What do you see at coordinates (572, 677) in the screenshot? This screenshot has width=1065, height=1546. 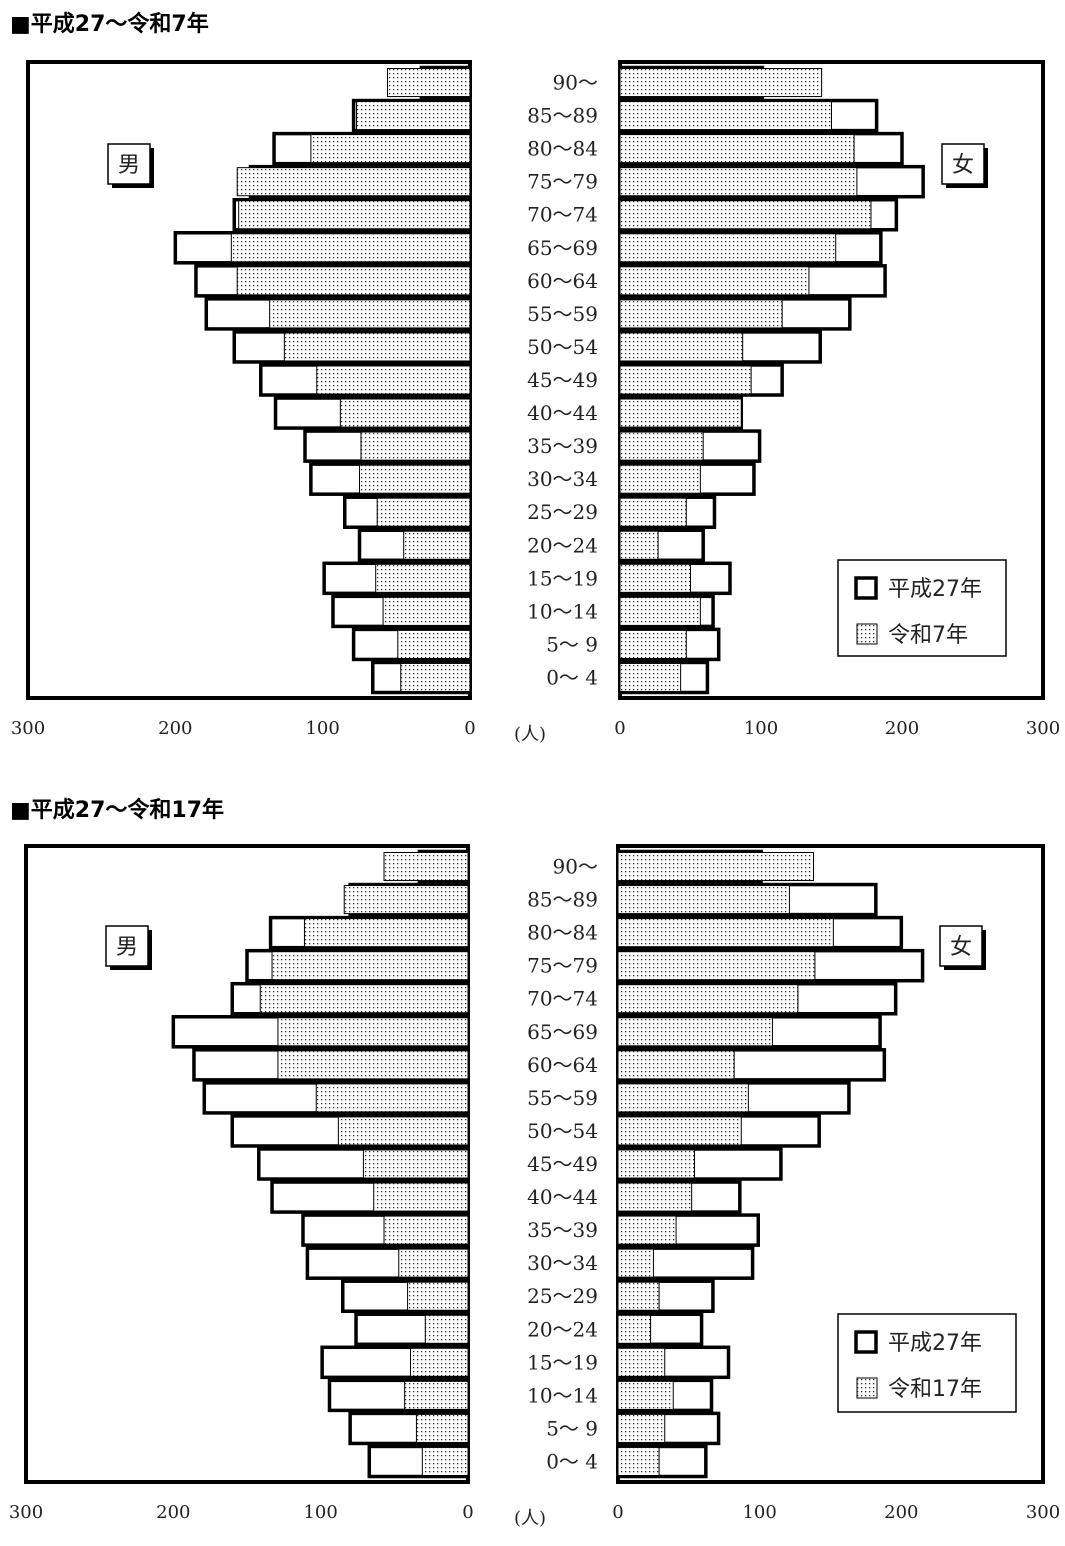 I see `age-group-label: 0～ 4` at bounding box center [572, 677].